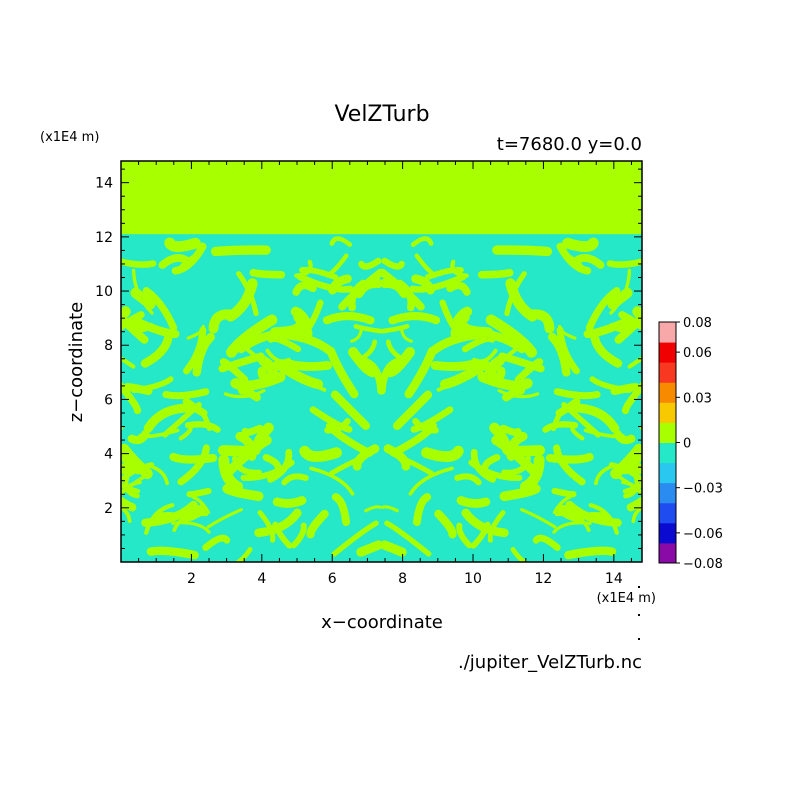  What do you see at coordinates (402, 579) in the screenshot?
I see `x-tick-label: 8` at bounding box center [402, 579].